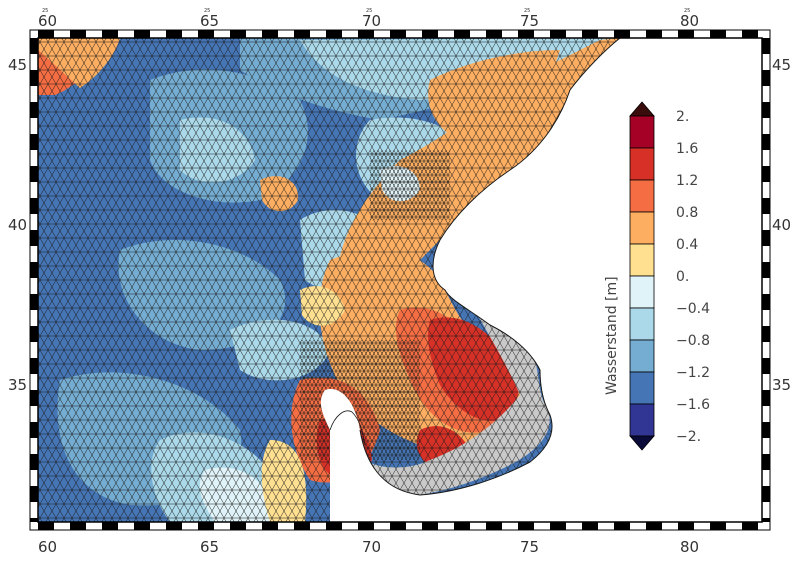 The height and width of the screenshot is (564, 800). I want to click on x-tick-labels-bottom: 60 65 70 75 80, so click(368, 547).